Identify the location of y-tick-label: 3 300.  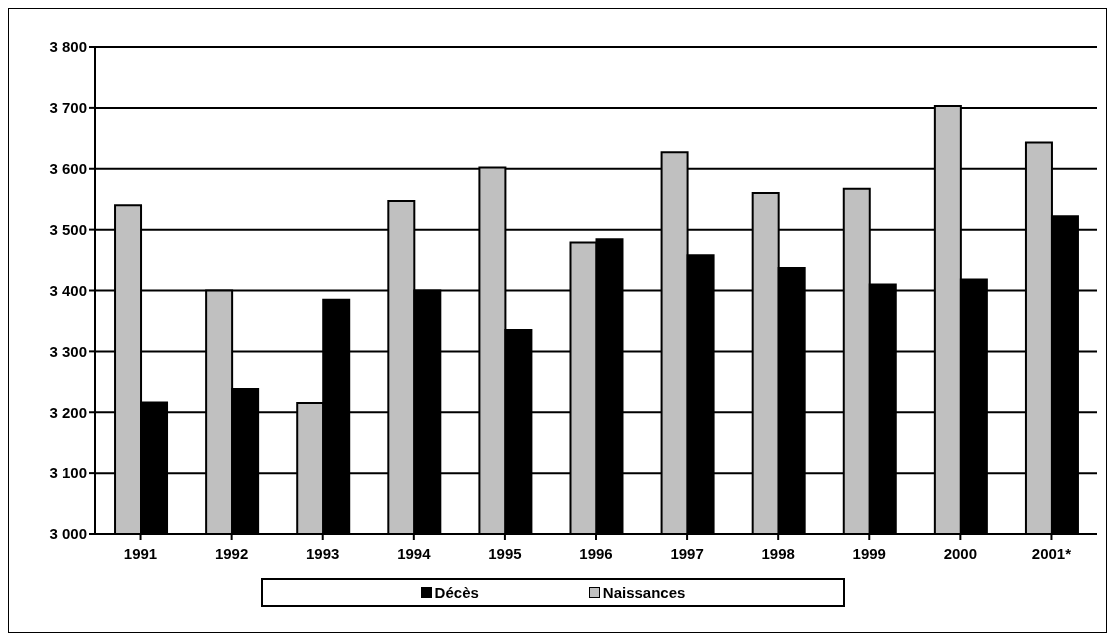
(68, 351).